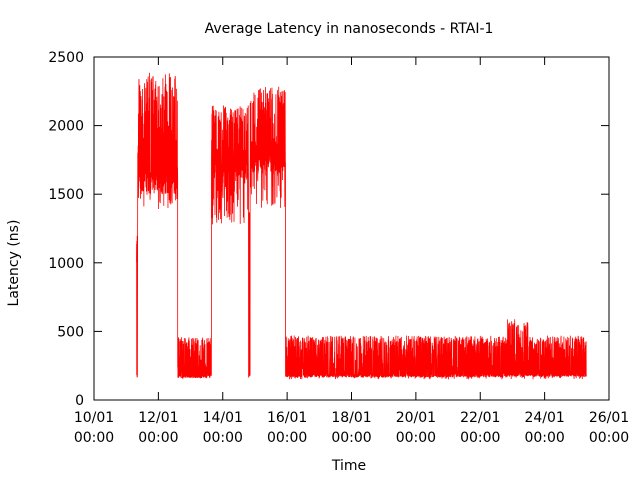 This screenshot has height=485, width=640. What do you see at coordinates (480, 418) in the screenshot?
I see `x-tick-label: 22/01` at bounding box center [480, 418].